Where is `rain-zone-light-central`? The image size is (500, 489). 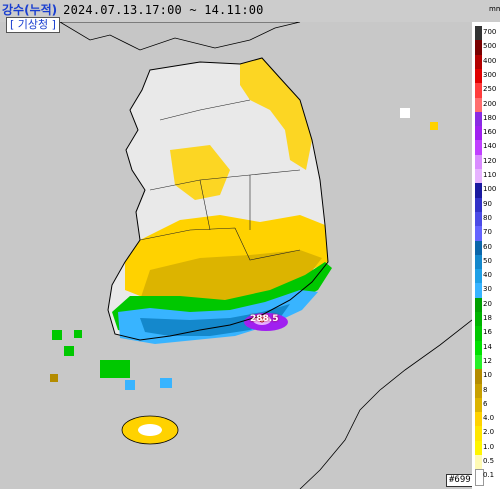
rain-zone-light-central is located at coordinates (200, 172).